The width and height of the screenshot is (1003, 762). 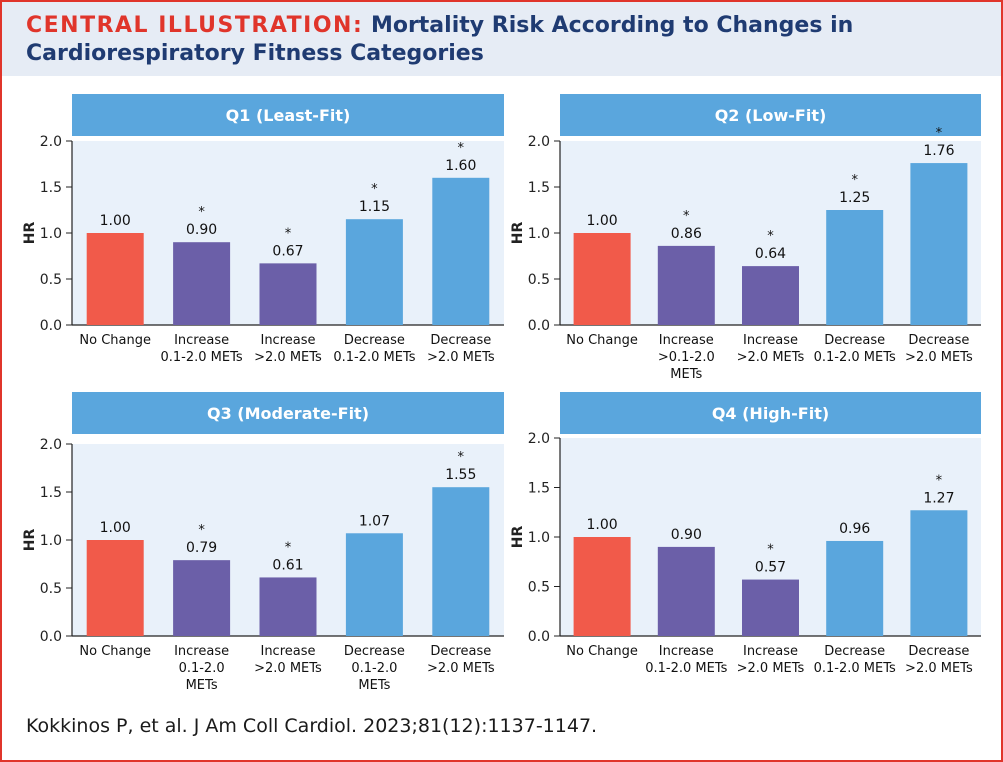 I want to click on data-label: 0.67, so click(x=287, y=251).